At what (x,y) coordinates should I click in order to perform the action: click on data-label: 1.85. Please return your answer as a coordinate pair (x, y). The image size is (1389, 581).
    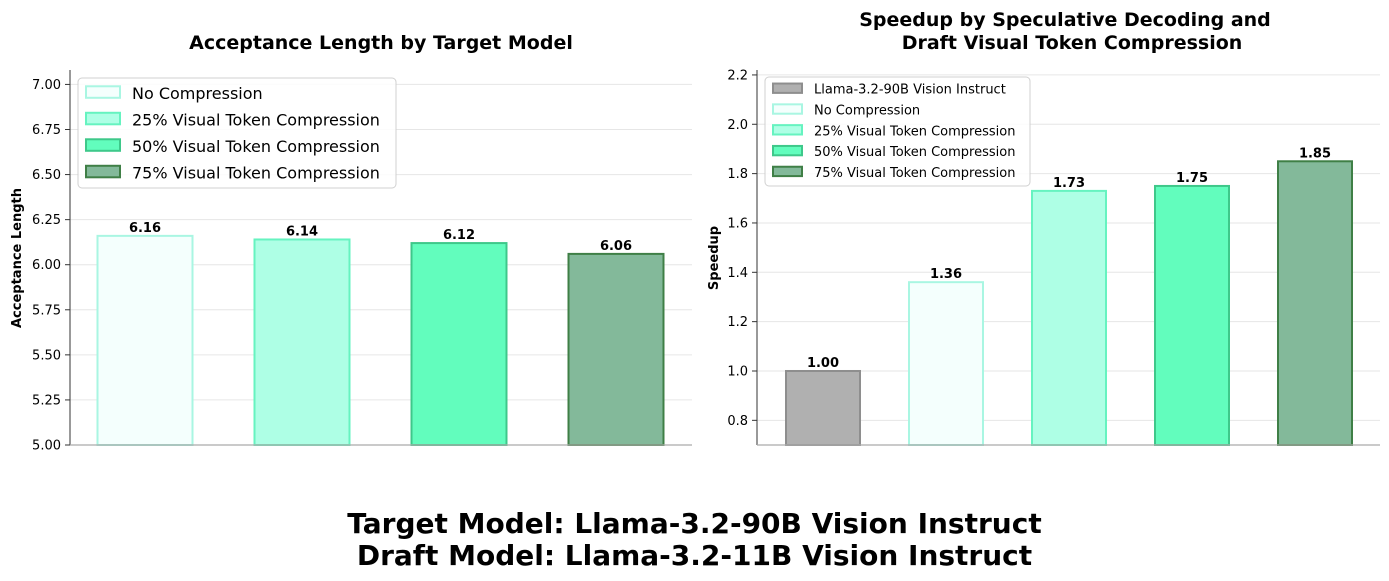
    Looking at the image, I should click on (1315, 153).